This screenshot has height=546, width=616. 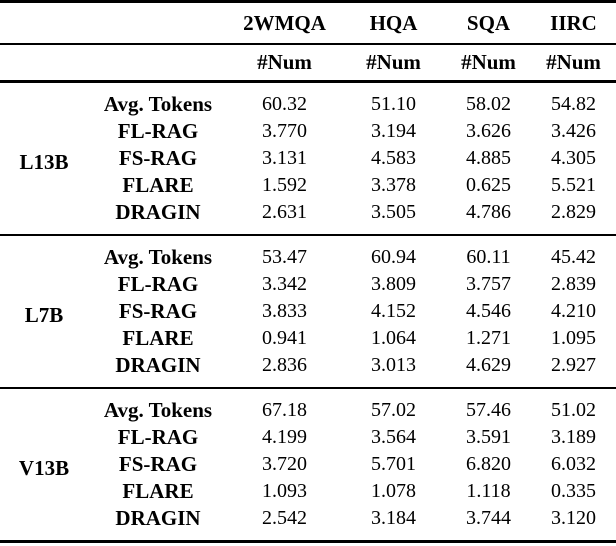 What do you see at coordinates (308, 338) in the screenshot?
I see `table-row: FLARE 0.941 1.064 1.271 1.095` at bounding box center [308, 338].